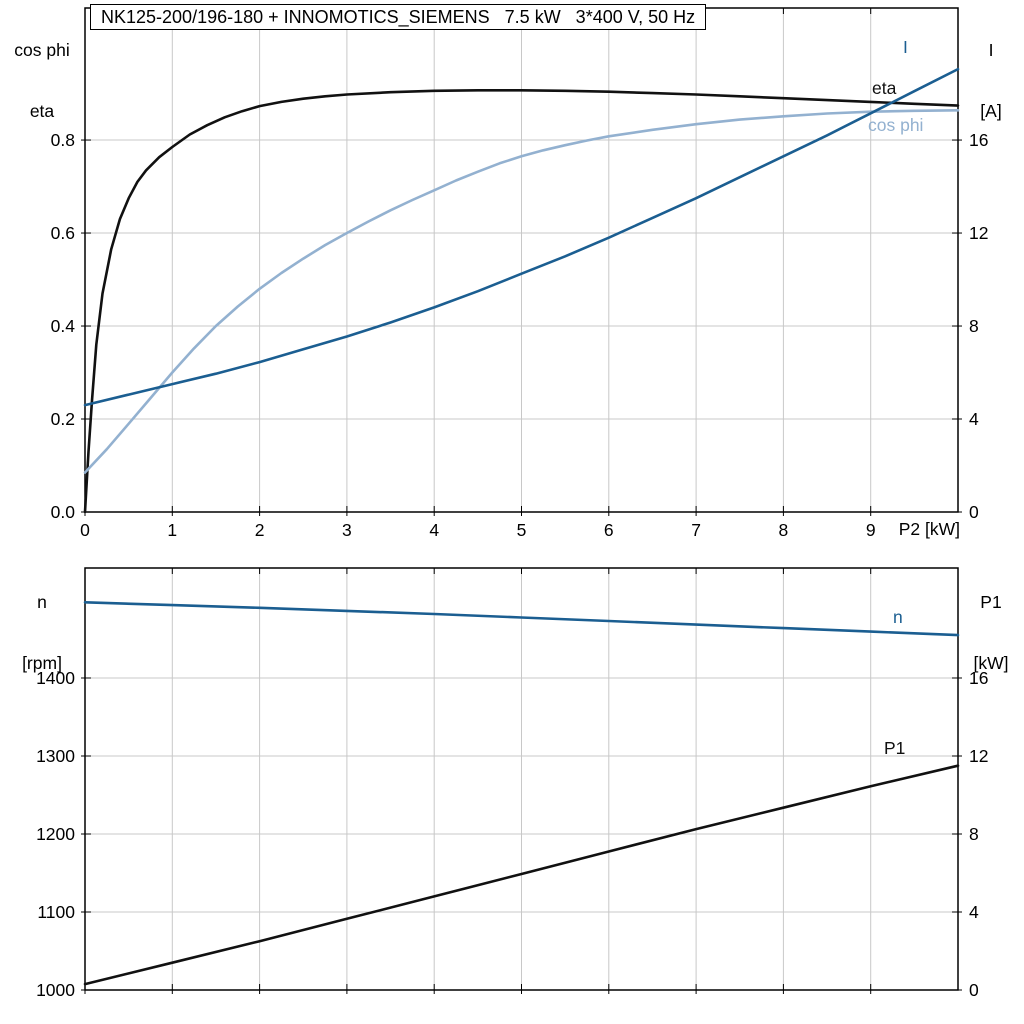 The width and height of the screenshot is (1024, 1024). What do you see at coordinates (42, 663) in the screenshot?
I see `y-axis-title-rpm-unit: [rpm]` at bounding box center [42, 663].